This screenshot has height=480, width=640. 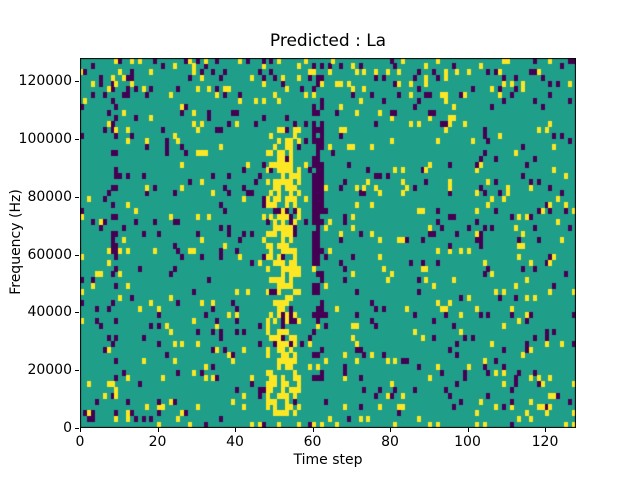 What do you see at coordinates (49, 196) in the screenshot?
I see `y-tick-label: 80000` at bounding box center [49, 196].